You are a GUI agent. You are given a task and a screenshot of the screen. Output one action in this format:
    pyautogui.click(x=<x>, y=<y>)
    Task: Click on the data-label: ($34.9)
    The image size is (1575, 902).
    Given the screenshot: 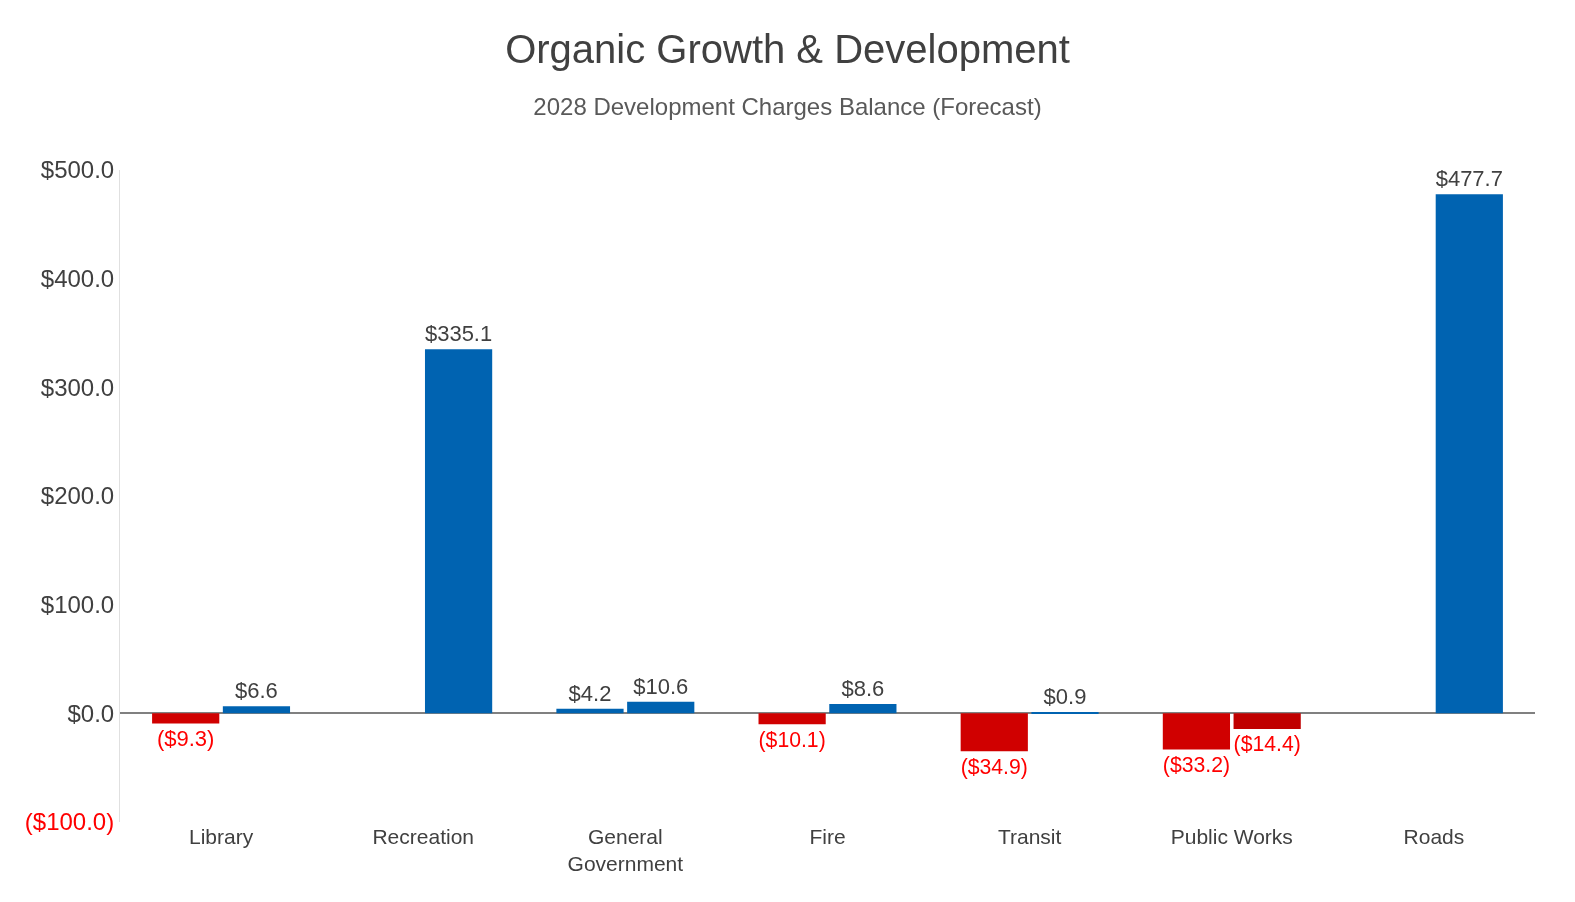 What is the action you would take?
    pyautogui.click(x=994, y=766)
    